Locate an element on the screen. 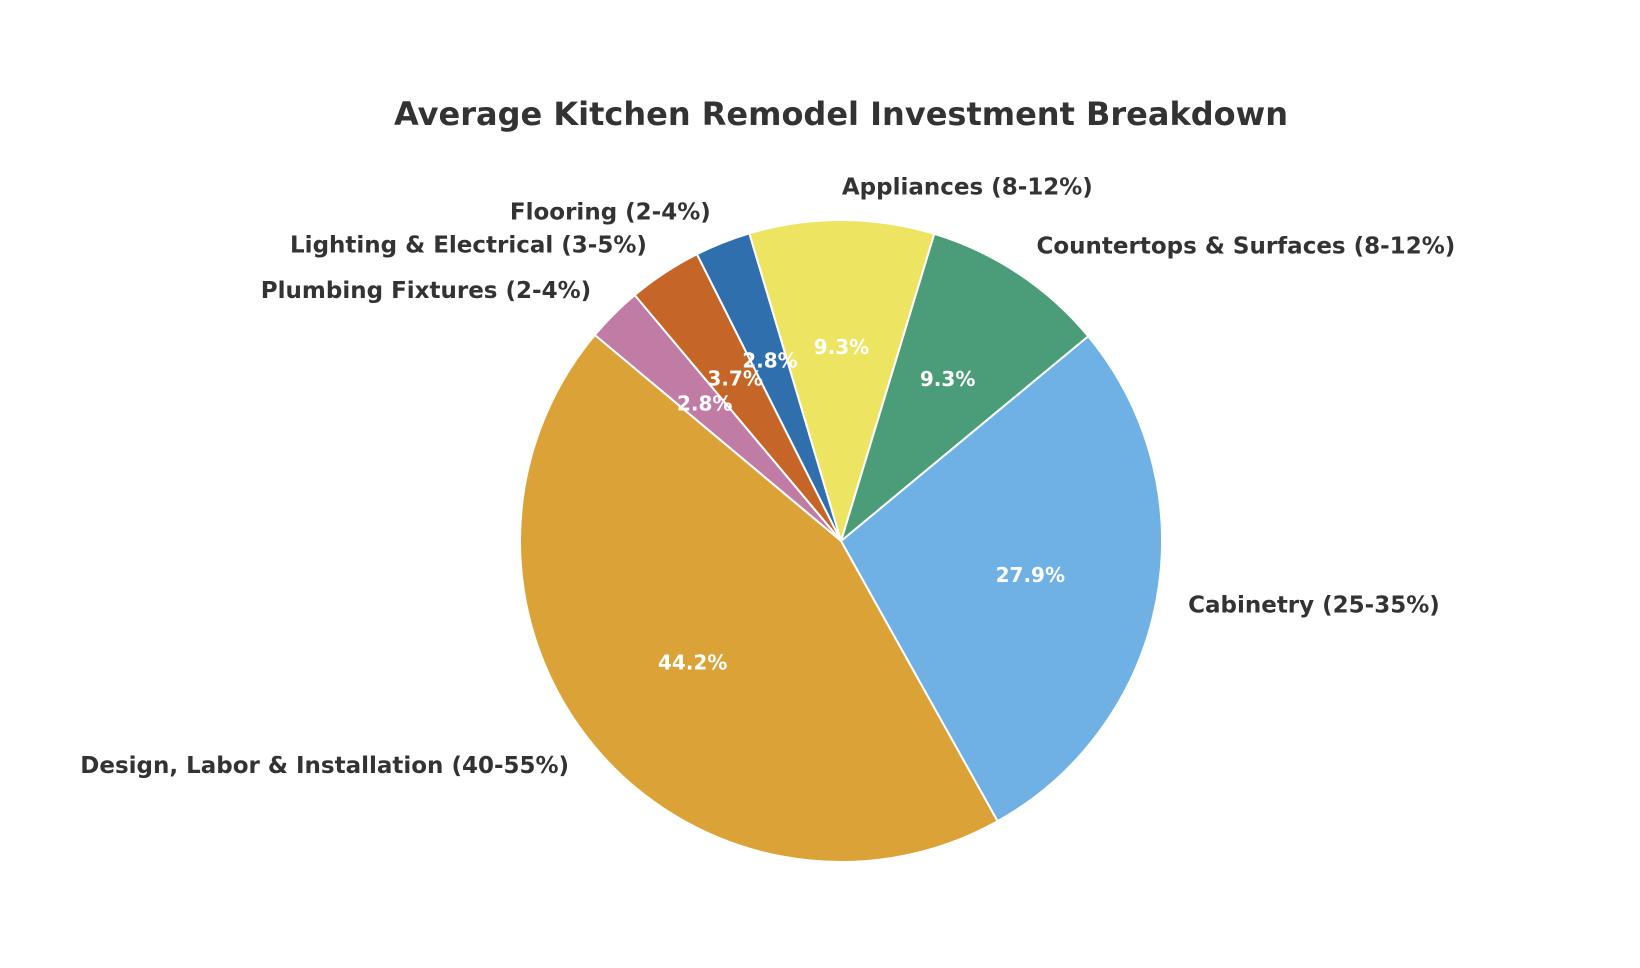 The image size is (1640, 968). slice-label: Plumbing Fixtures (2-4%) is located at coordinates (426, 291).